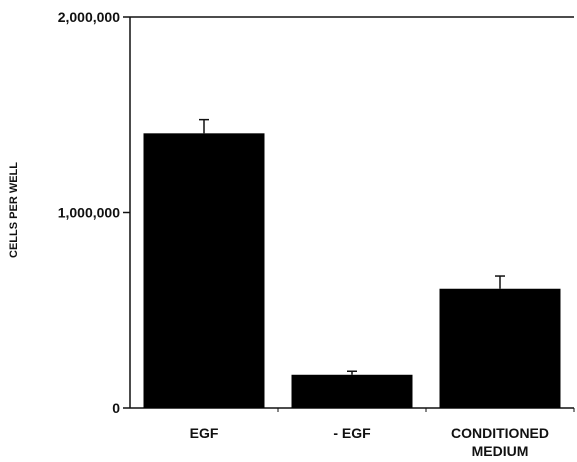 The image size is (577, 462). Describe the element at coordinates (116, 408) in the screenshot. I see `y-tick-label: 0` at that location.